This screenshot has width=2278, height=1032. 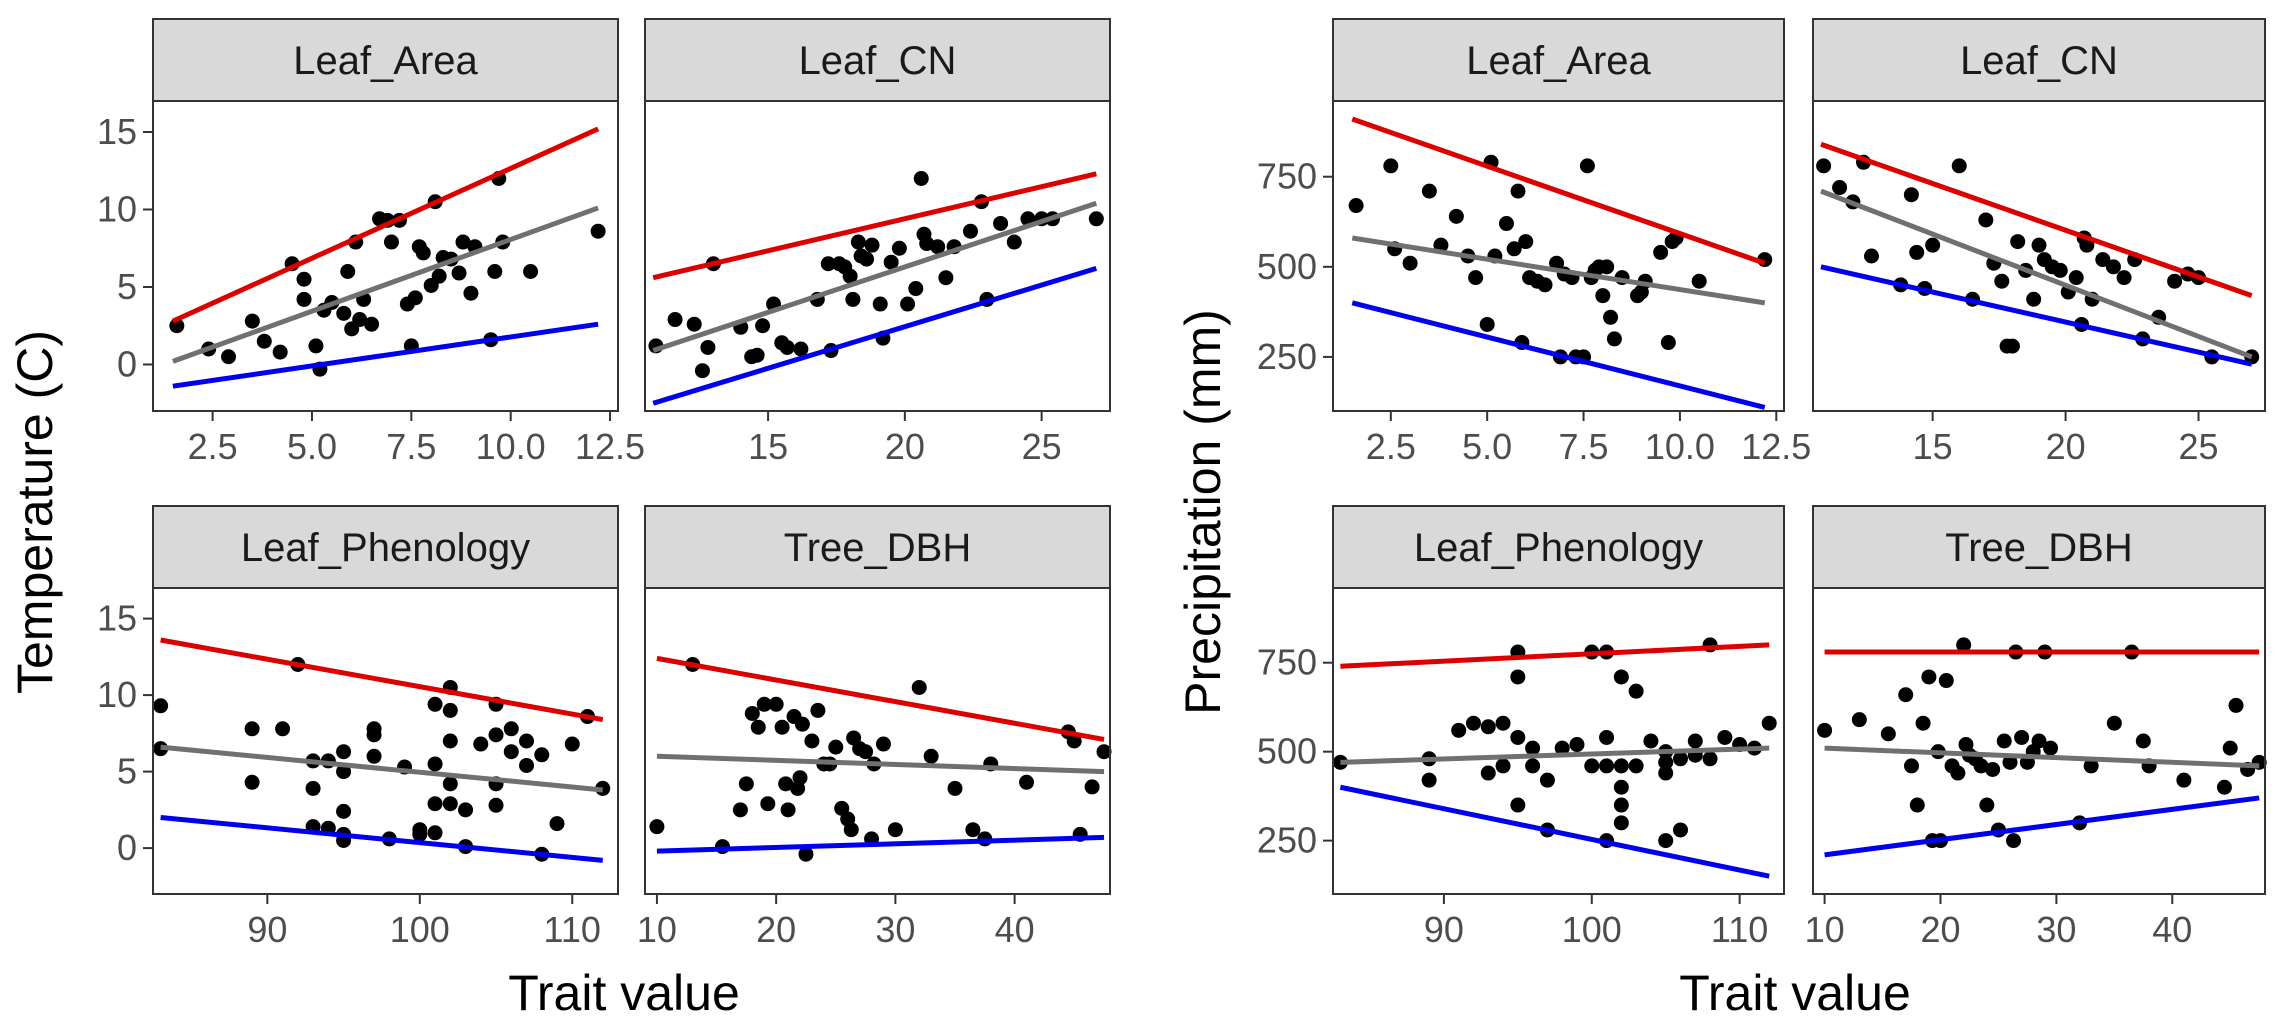 What do you see at coordinates (1795, 993) in the screenshot?
I see `right-x-axis-title: Trait value` at bounding box center [1795, 993].